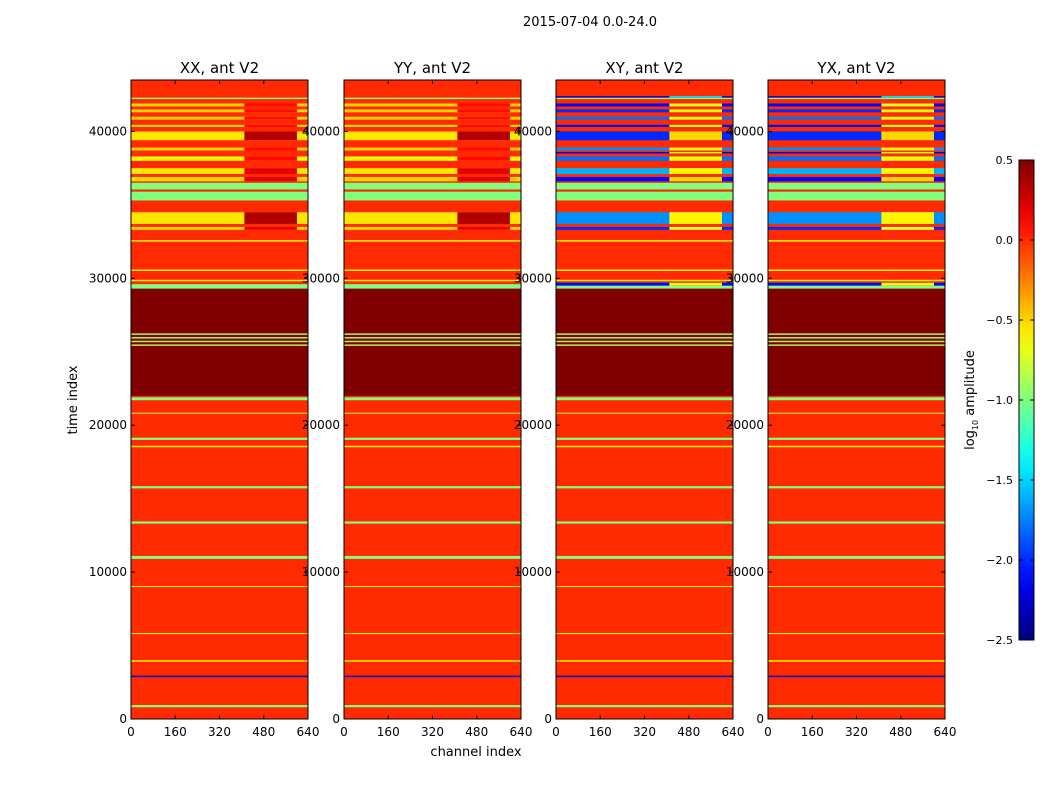 The height and width of the screenshot is (800, 1050). What do you see at coordinates (999, 560) in the screenshot?
I see `colorbar-tick-label: −2.0` at bounding box center [999, 560].